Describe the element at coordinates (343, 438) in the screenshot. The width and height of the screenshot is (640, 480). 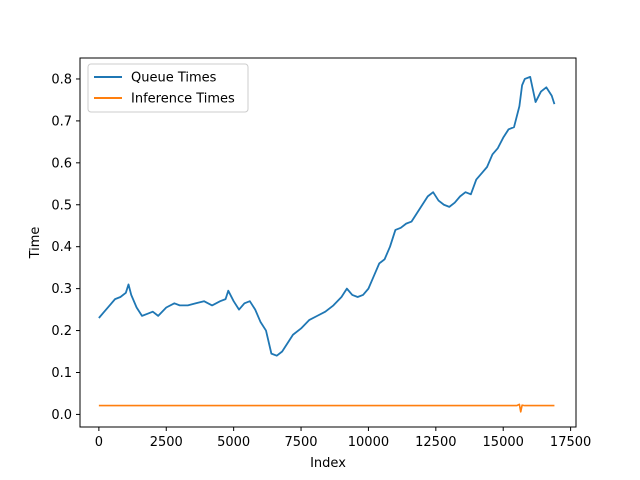
I see `x-axis-ticks: 0 2500 5000 7500 10000 12500 15000 17500` at that location.